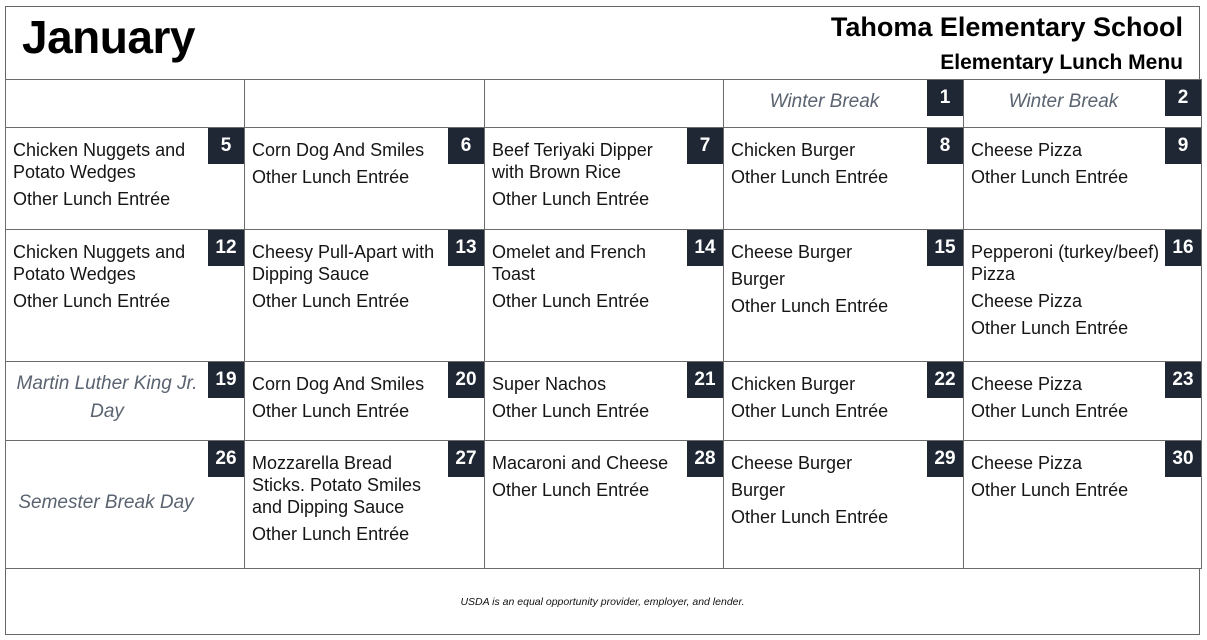 This screenshot has width=1207, height=640. Describe the element at coordinates (226, 459) in the screenshot. I see `day-number-badge: 26` at that location.